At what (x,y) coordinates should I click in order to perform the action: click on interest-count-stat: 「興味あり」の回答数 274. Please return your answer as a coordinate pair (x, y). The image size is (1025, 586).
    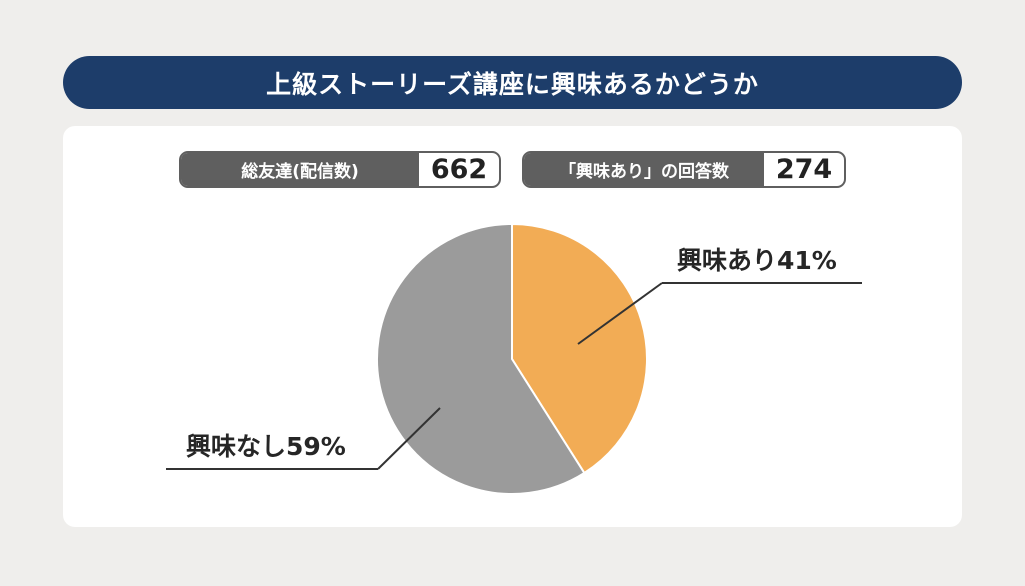
    Looking at the image, I should click on (684, 169).